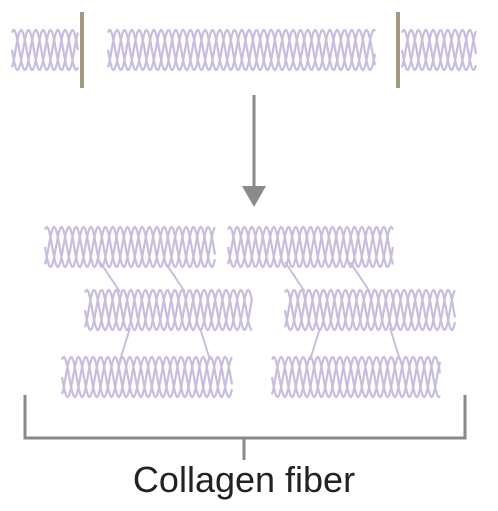 The image size is (498, 511). Describe the element at coordinates (245, 427) in the screenshot. I see `bracket` at that location.